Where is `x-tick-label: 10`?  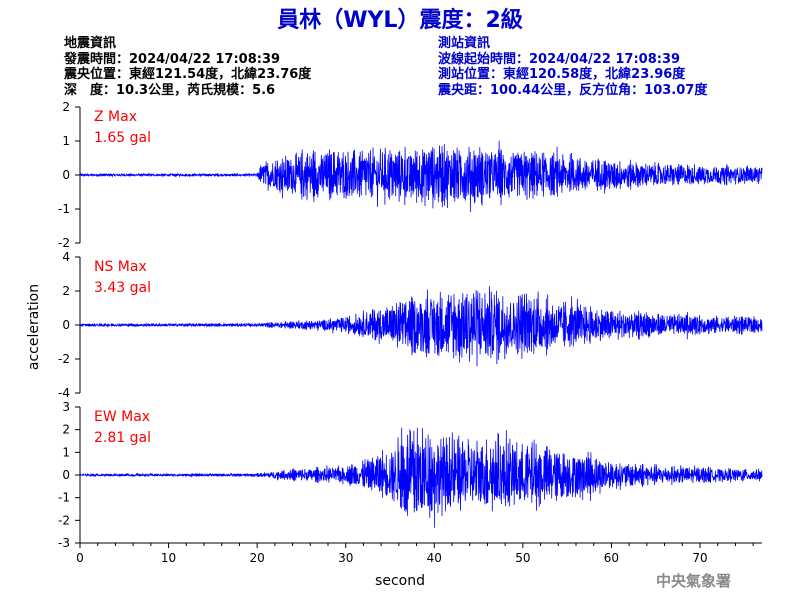 x-tick-label: 10 is located at coordinates (168, 558).